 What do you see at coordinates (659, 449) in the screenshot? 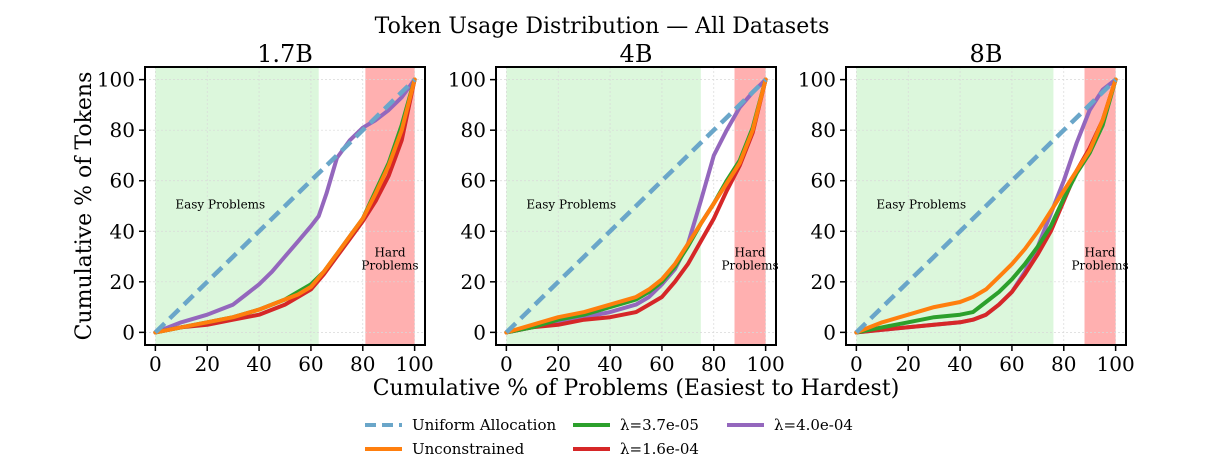
I see `legend-label: λ=1.6e-04` at bounding box center [659, 449].